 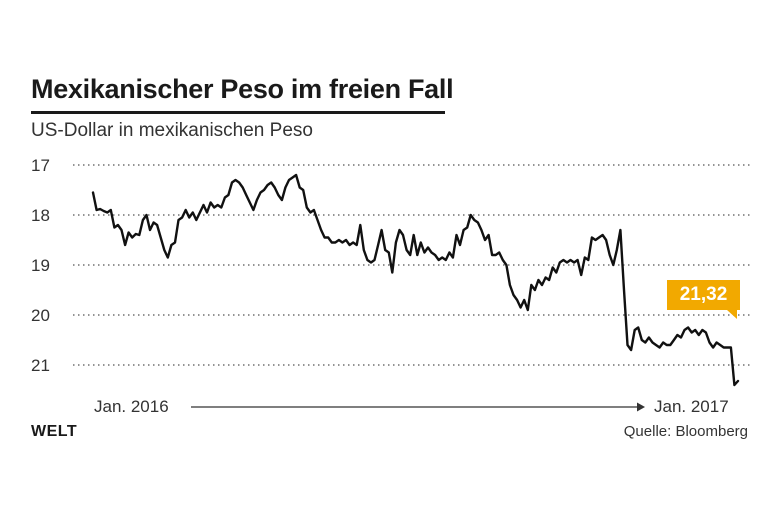 What do you see at coordinates (40, 365) in the screenshot?
I see `y-tick-label: 21` at bounding box center [40, 365].